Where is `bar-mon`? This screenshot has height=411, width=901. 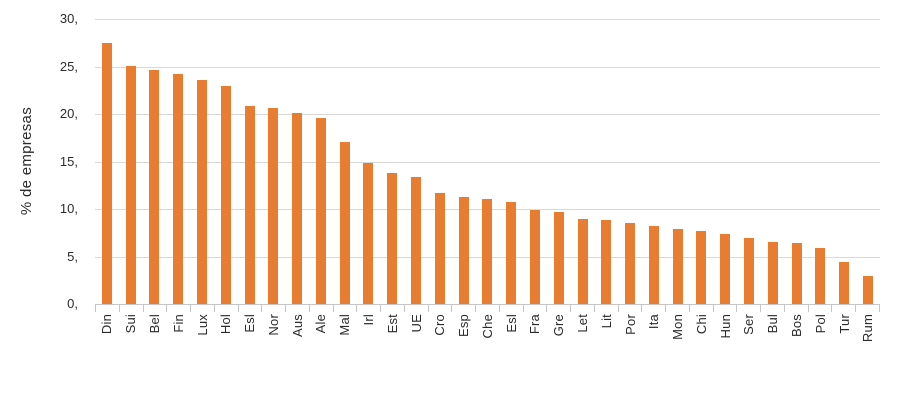
bar-mon is located at coordinates (677, 266).